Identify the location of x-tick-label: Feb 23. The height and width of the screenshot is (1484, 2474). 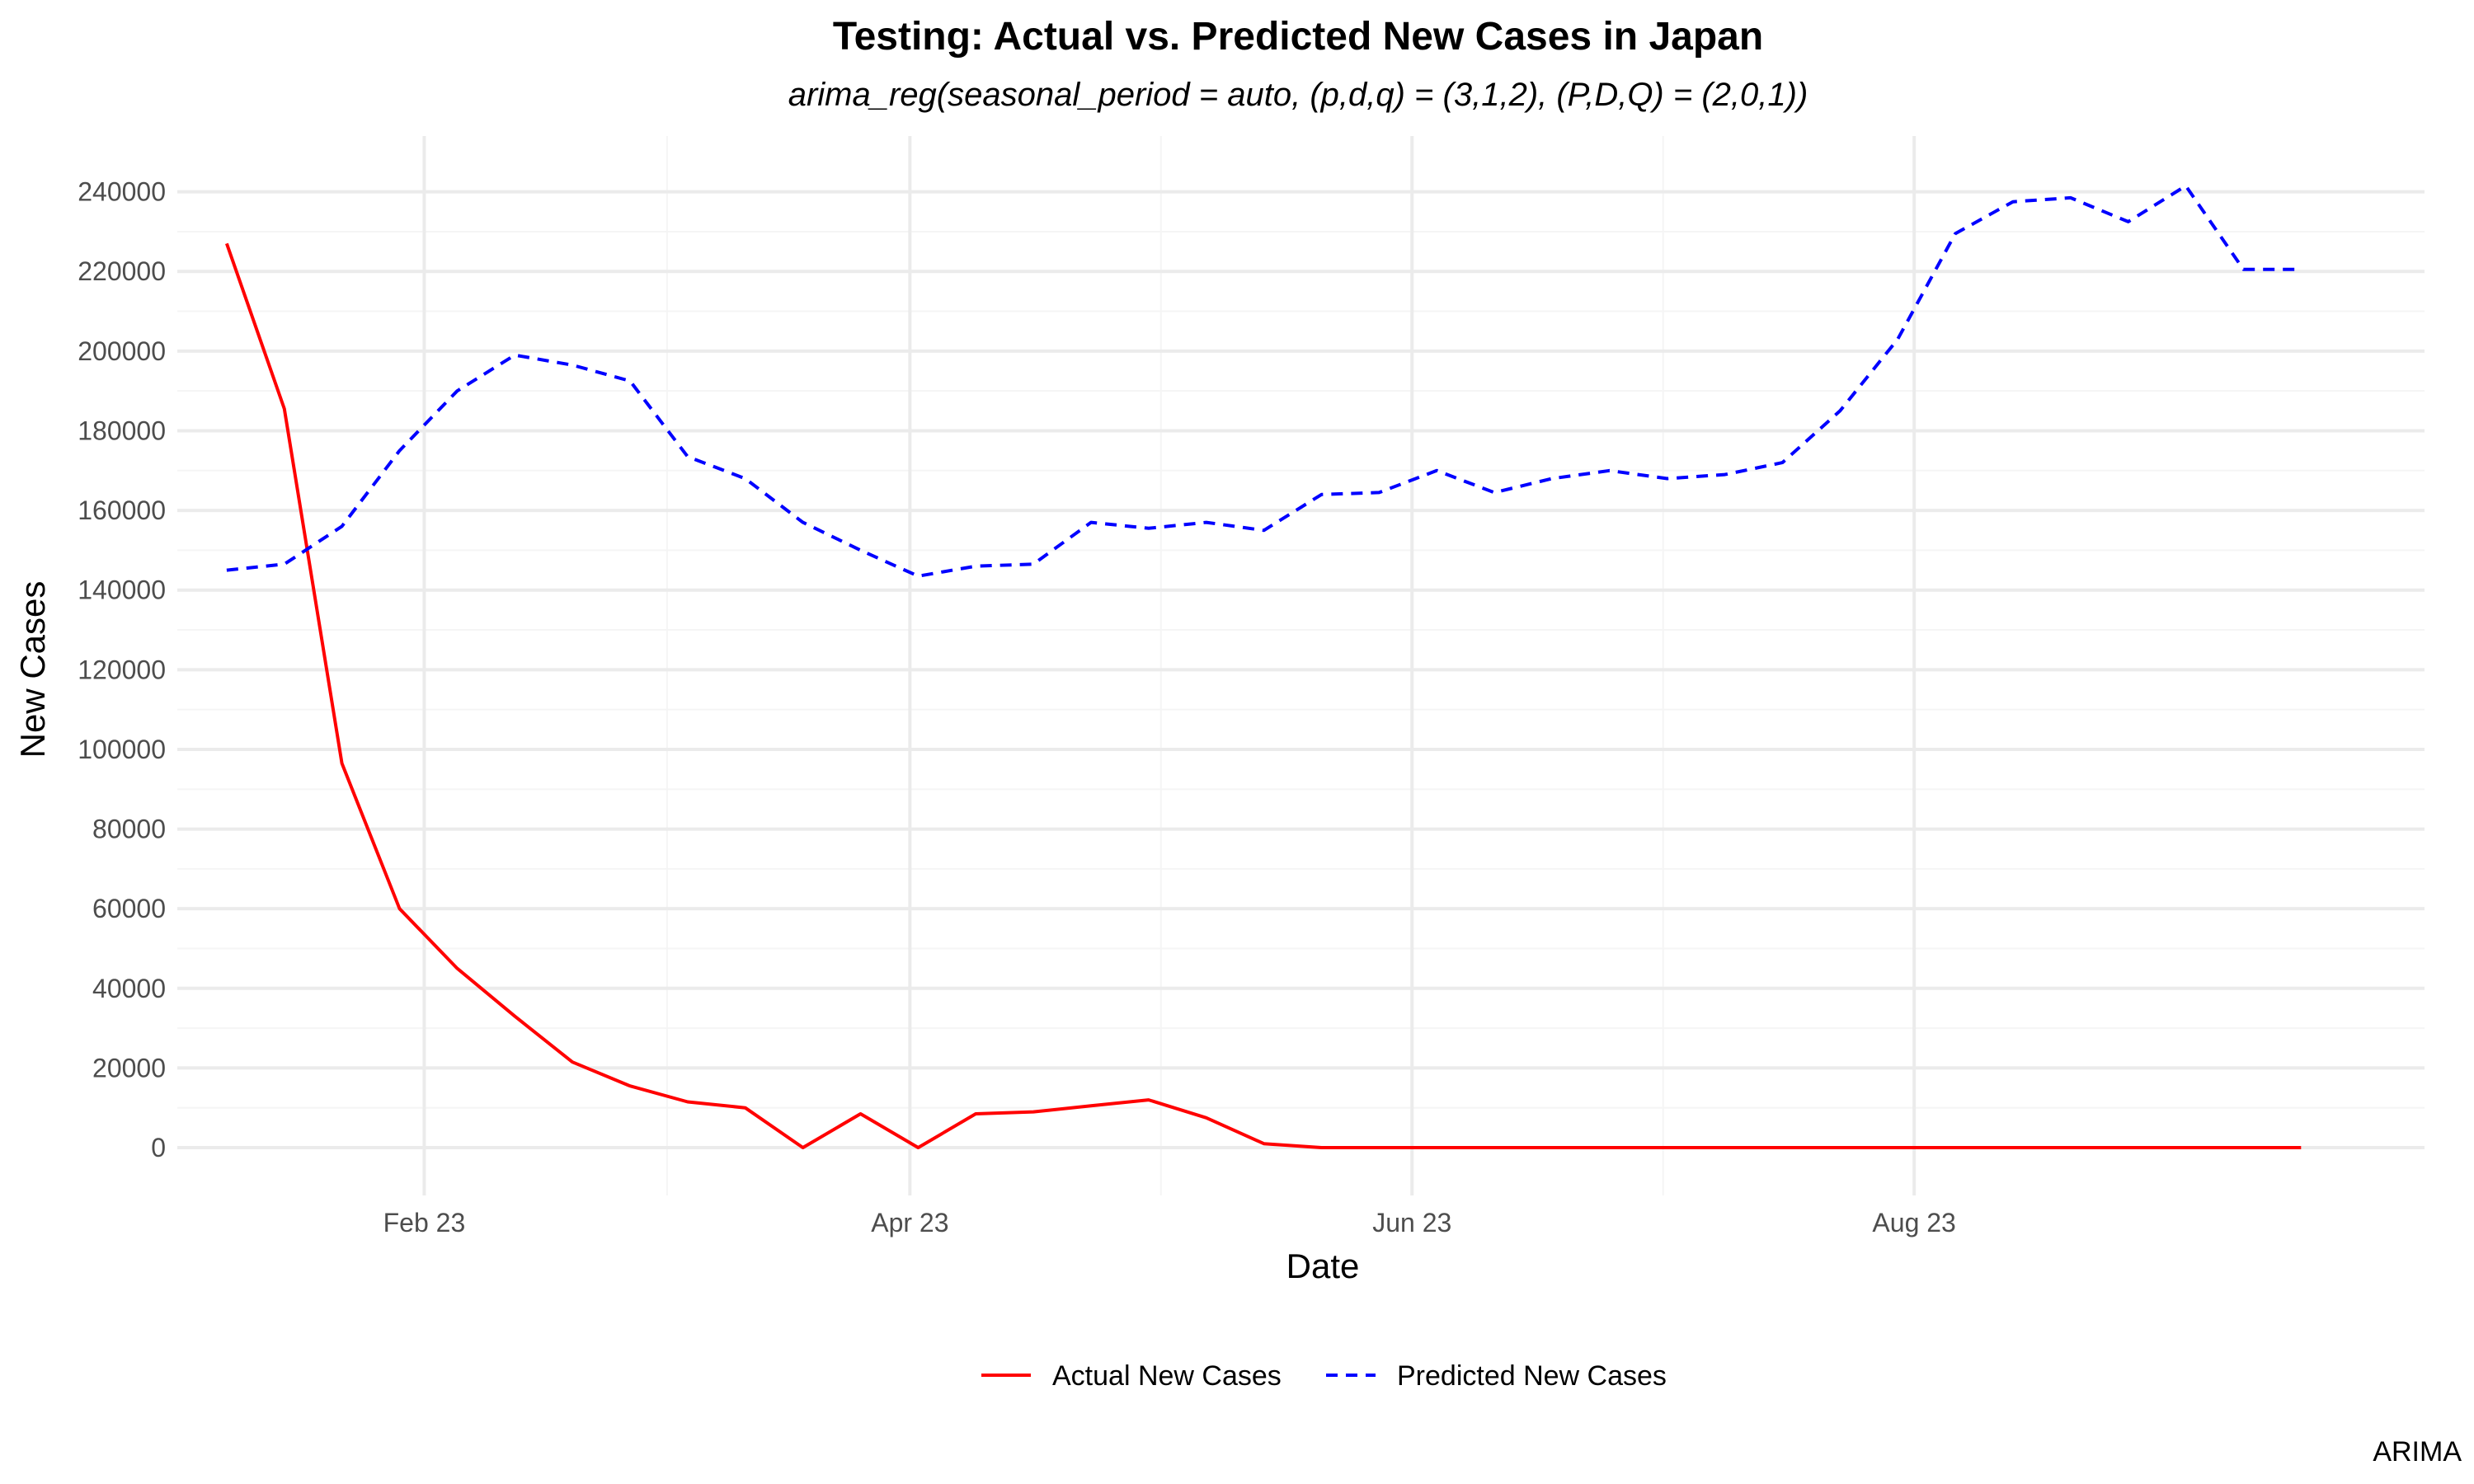
(424, 1222).